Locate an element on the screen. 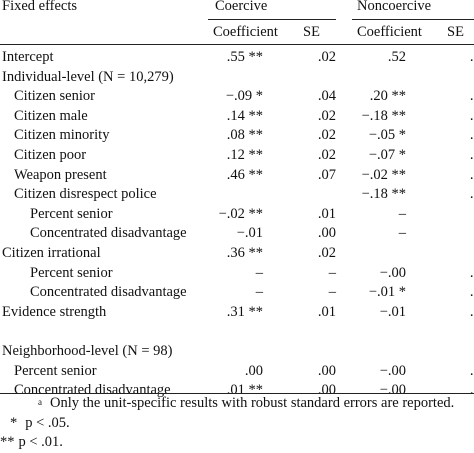 This screenshot has height=453, width=474. row-label: Citizen minority is located at coordinates (62, 135).